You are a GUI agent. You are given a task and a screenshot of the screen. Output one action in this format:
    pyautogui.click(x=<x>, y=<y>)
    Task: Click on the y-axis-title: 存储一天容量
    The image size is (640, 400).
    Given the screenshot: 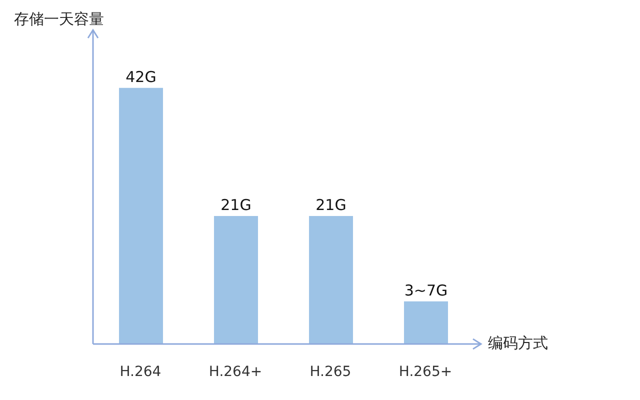 What is the action you would take?
    pyautogui.click(x=59, y=19)
    